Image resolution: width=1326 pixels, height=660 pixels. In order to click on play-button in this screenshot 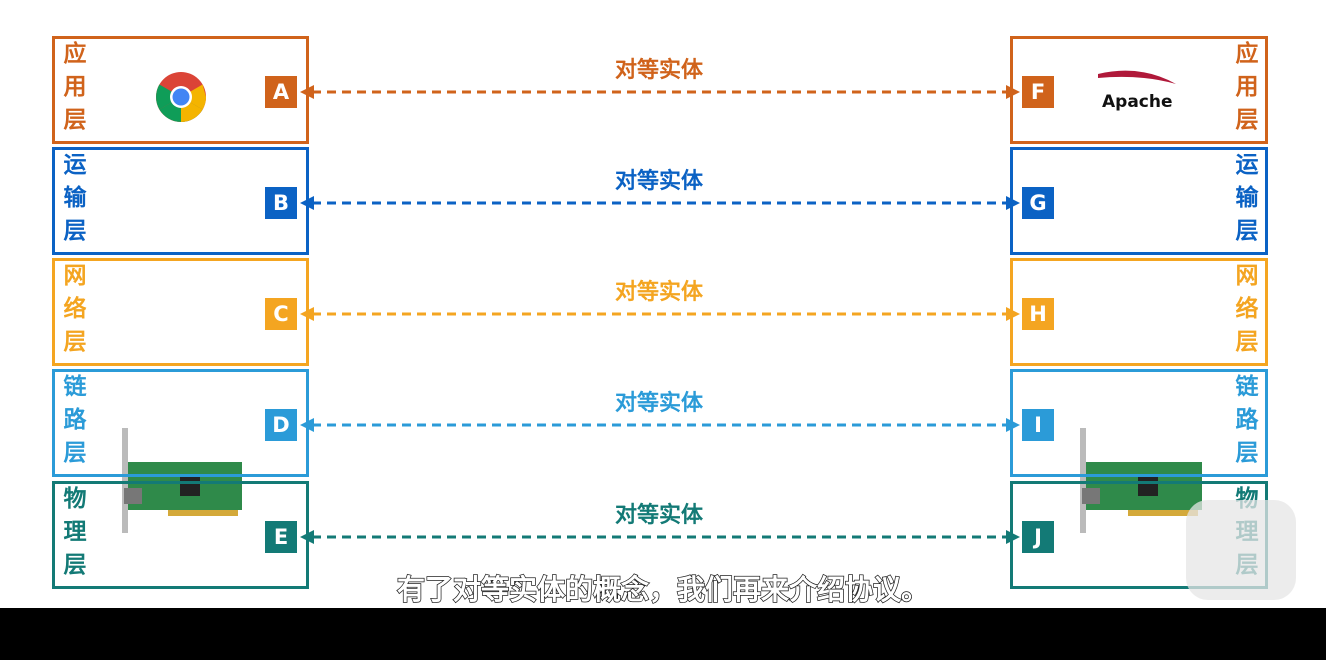, I will do `click(1241, 550)`.